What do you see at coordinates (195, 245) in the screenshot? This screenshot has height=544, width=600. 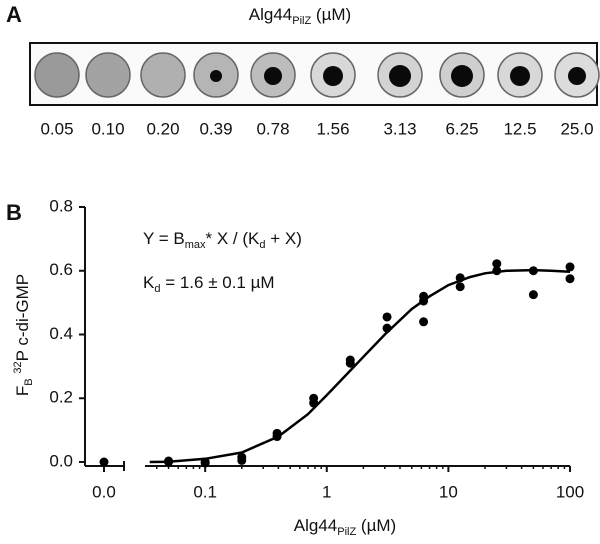 I see `eq-sub: max` at bounding box center [195, 245].